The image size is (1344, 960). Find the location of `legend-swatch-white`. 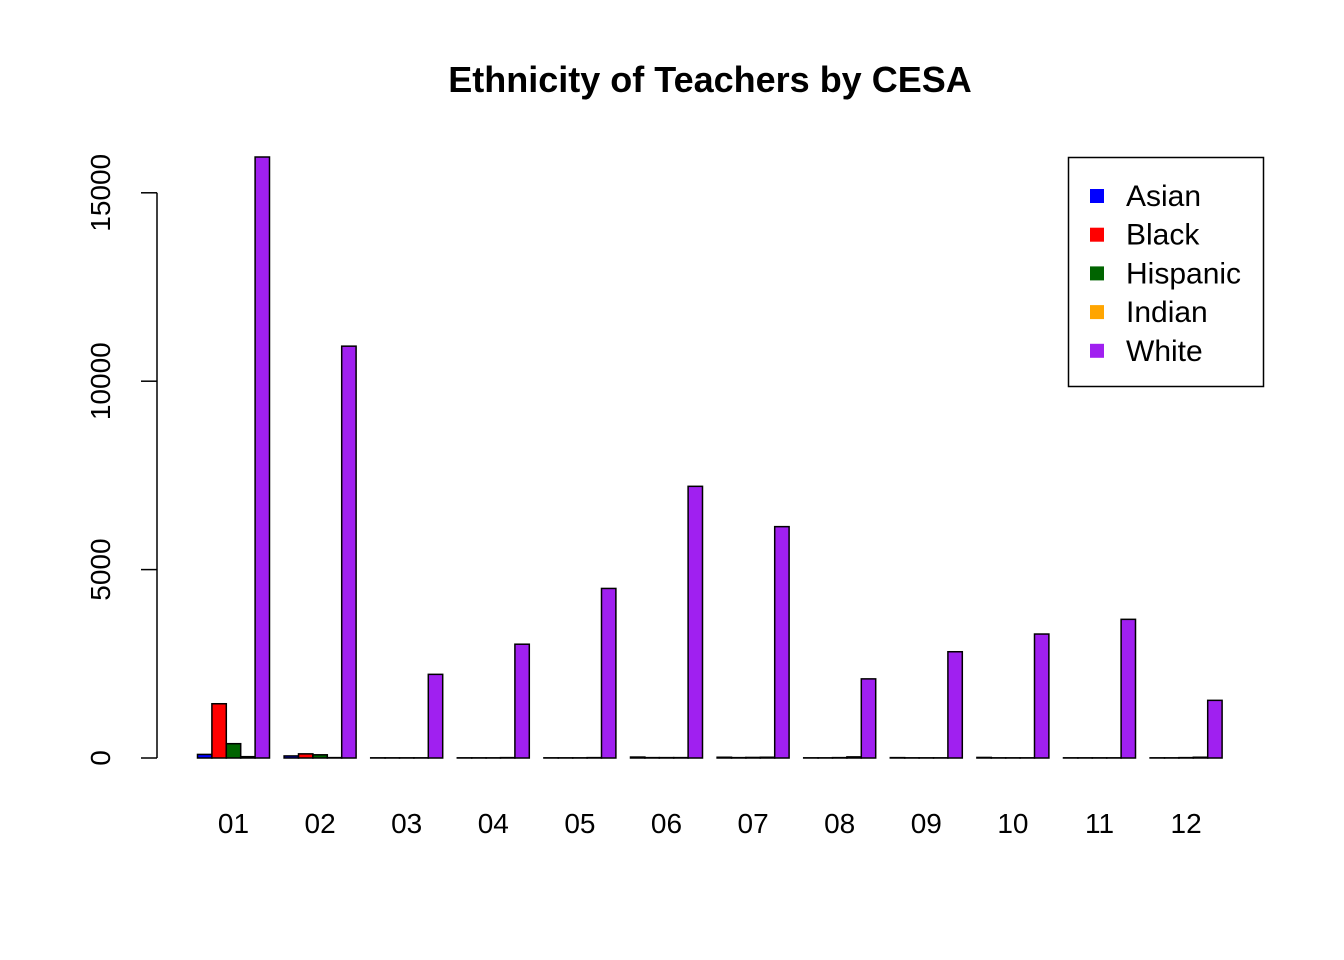

legend-swatch-white is located at coordinates (1097, 350).